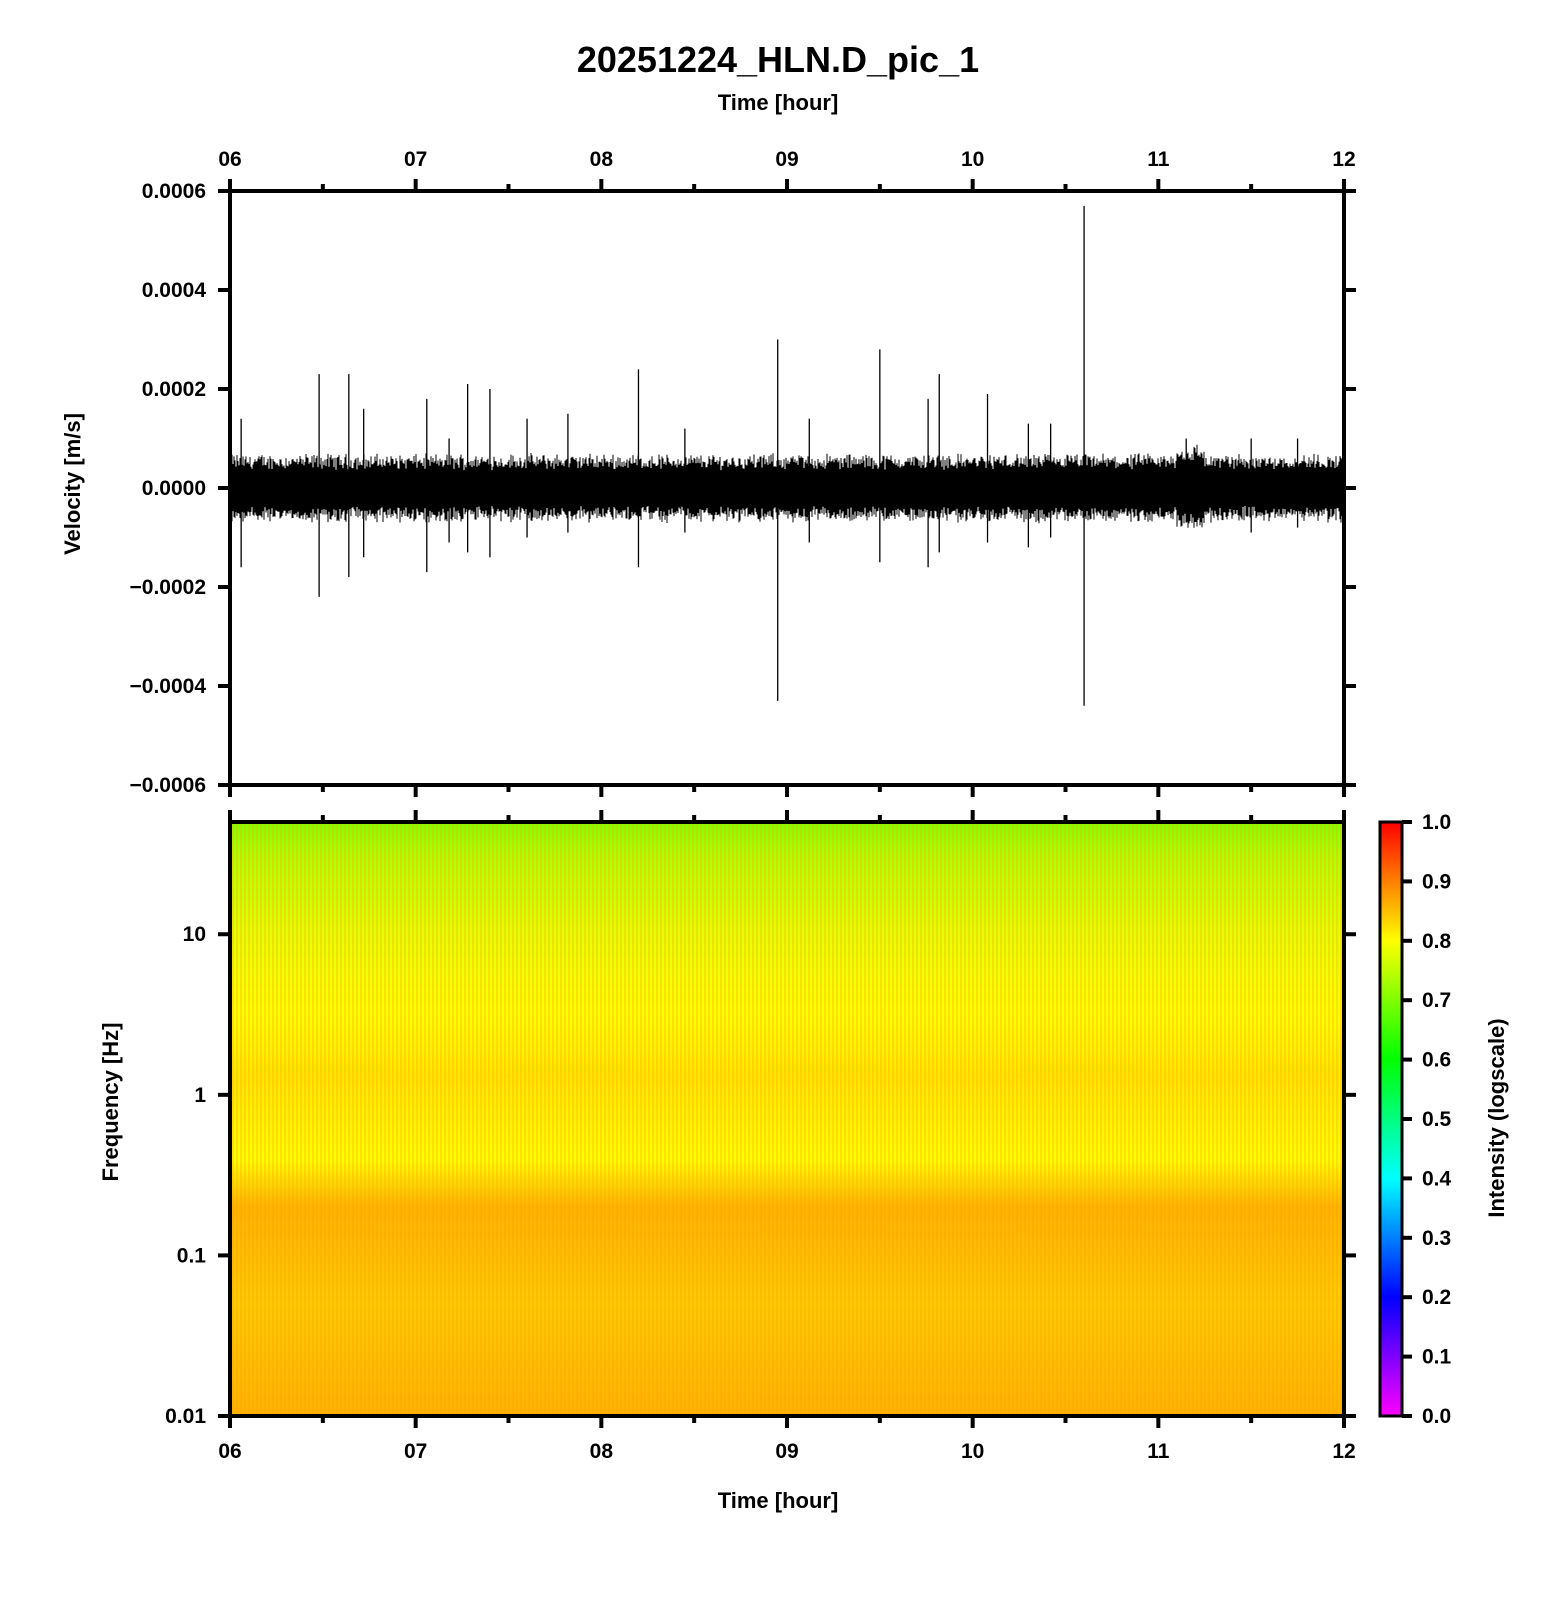 The image size is (1556, 1600). I want to click on waveform-y-tick-label: 0.0002, so click(174, 389).